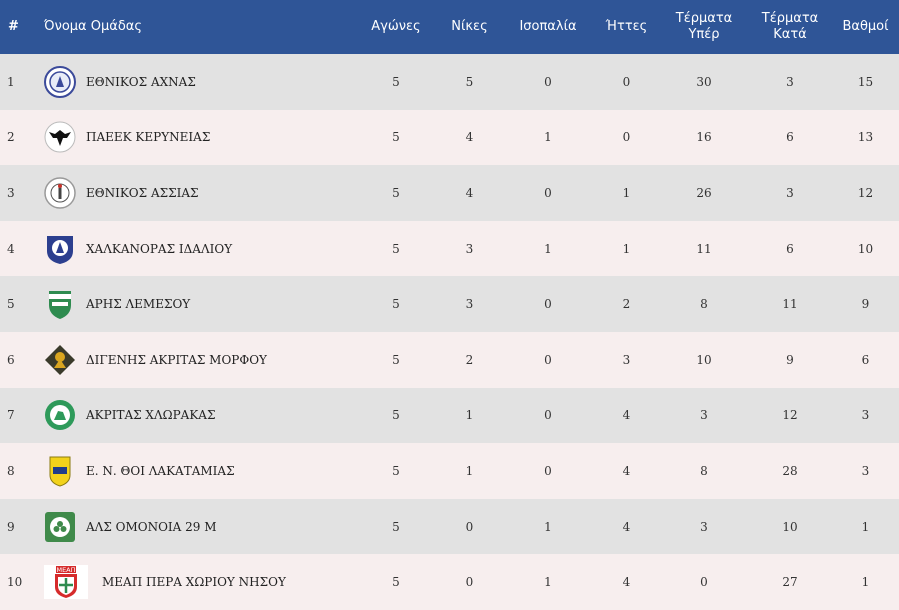 This screenshot has height=610, width=899. I want to click on points-cell: 9, so click(865, 304).